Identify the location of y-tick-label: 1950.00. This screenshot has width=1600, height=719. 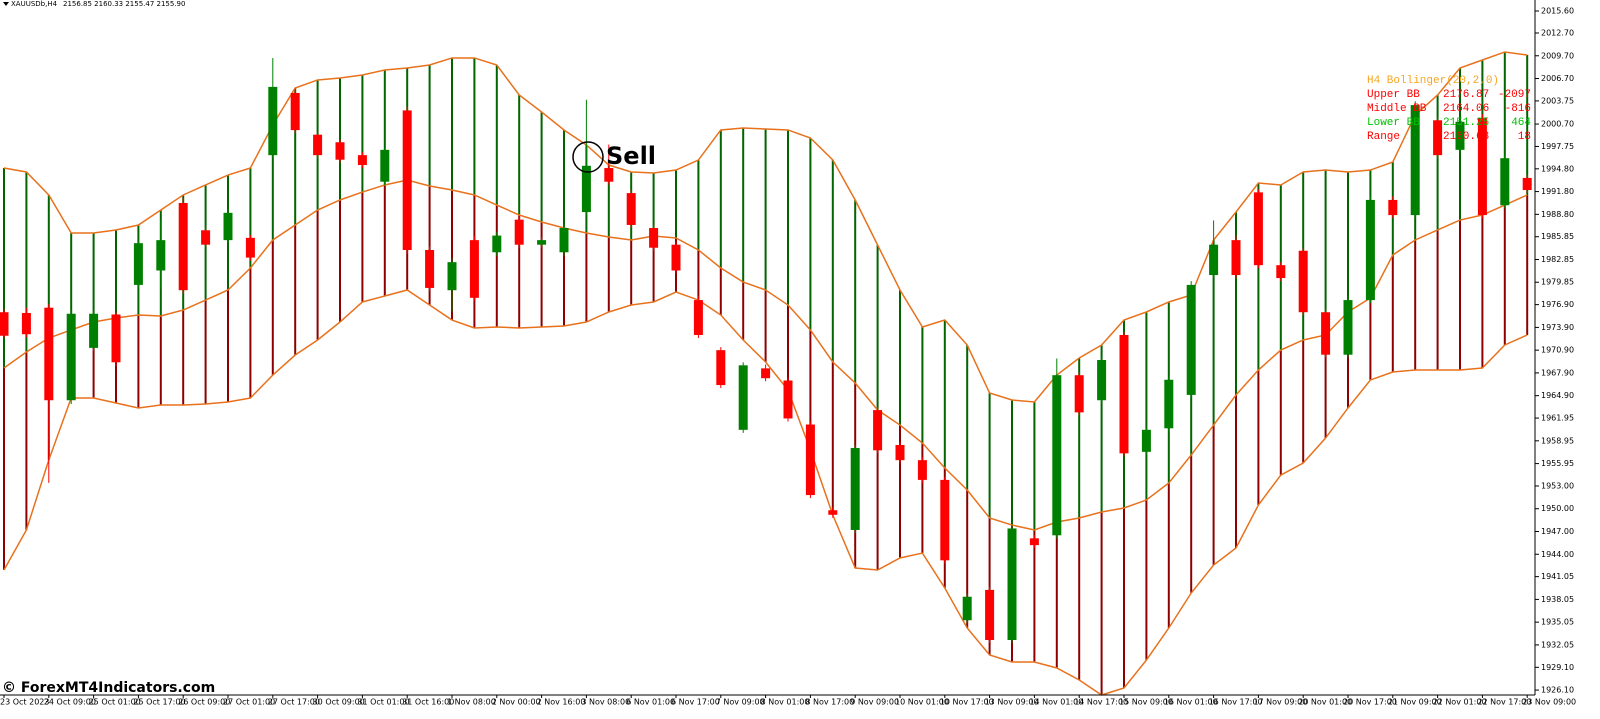
(1557, 508).